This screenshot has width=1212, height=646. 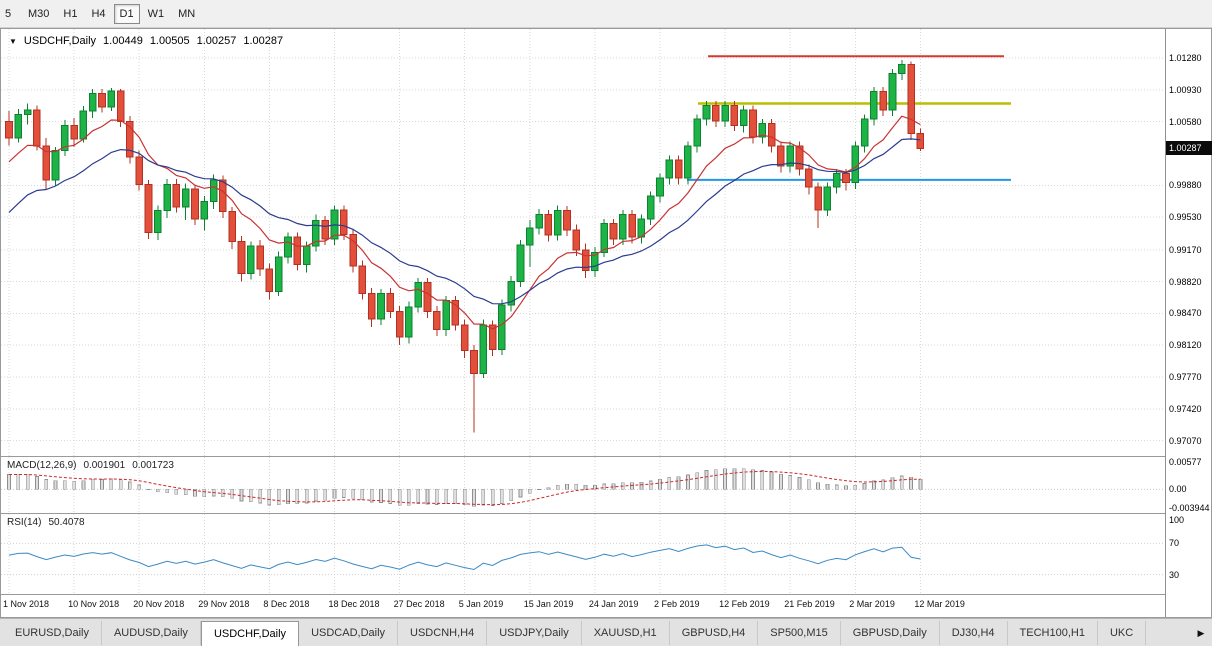 I want to click on price-axis-label: 0.97070, so click(x=1185, y=440).